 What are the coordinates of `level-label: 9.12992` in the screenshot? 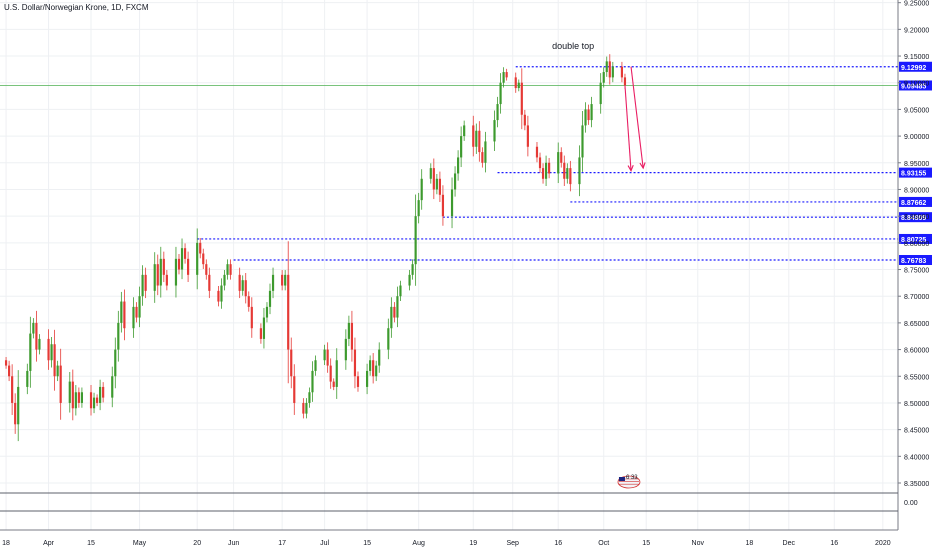 It's located at (913, 68).